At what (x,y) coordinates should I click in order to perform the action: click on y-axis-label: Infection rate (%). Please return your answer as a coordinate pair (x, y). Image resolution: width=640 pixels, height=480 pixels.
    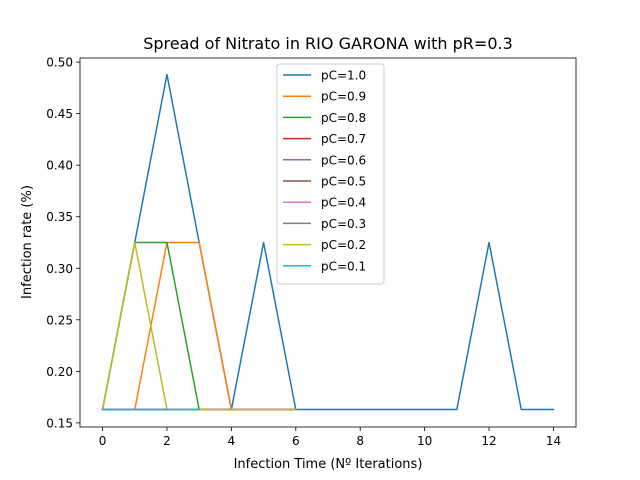
    Looking at the image, I should click on (27, 242).